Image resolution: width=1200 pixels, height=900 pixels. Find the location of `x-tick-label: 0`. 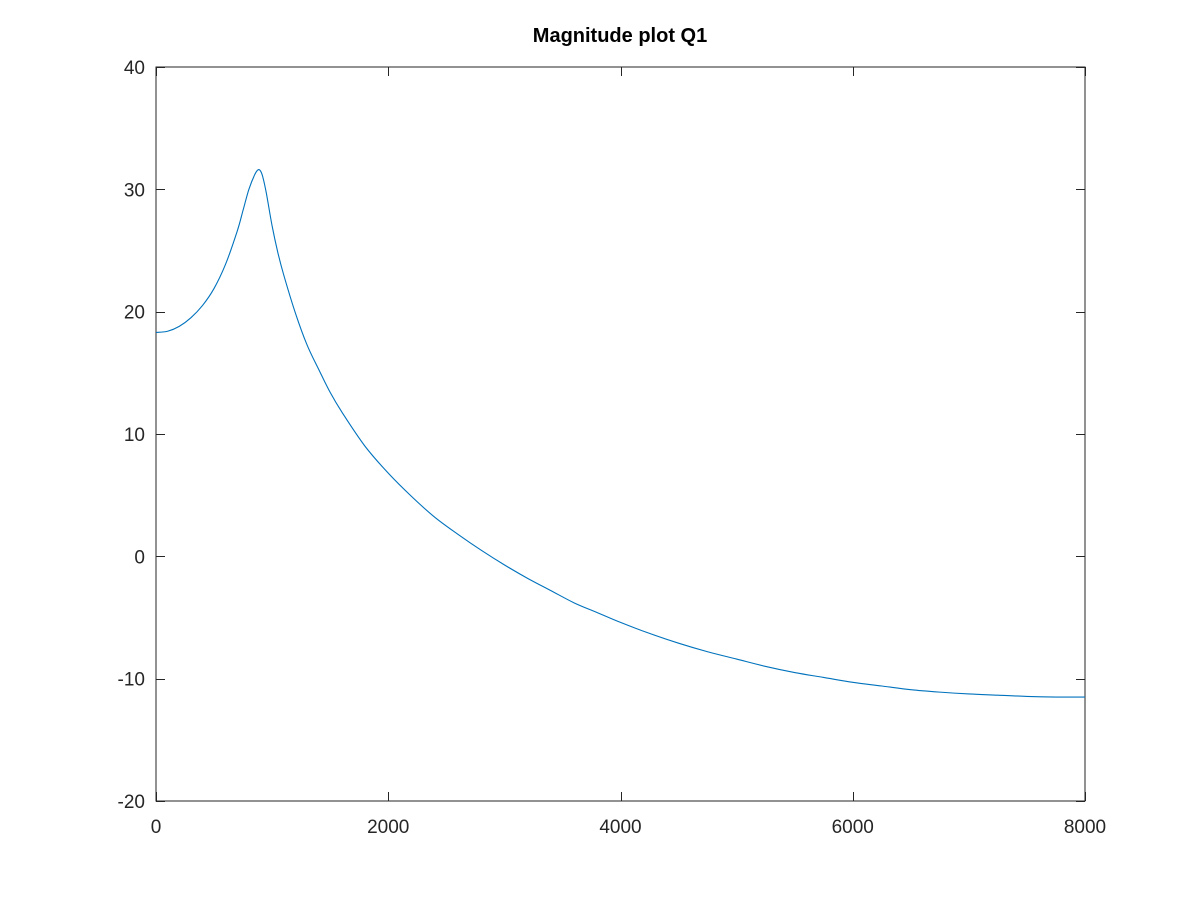

x-tick-label: 0 is located at coordinates (156, 827).